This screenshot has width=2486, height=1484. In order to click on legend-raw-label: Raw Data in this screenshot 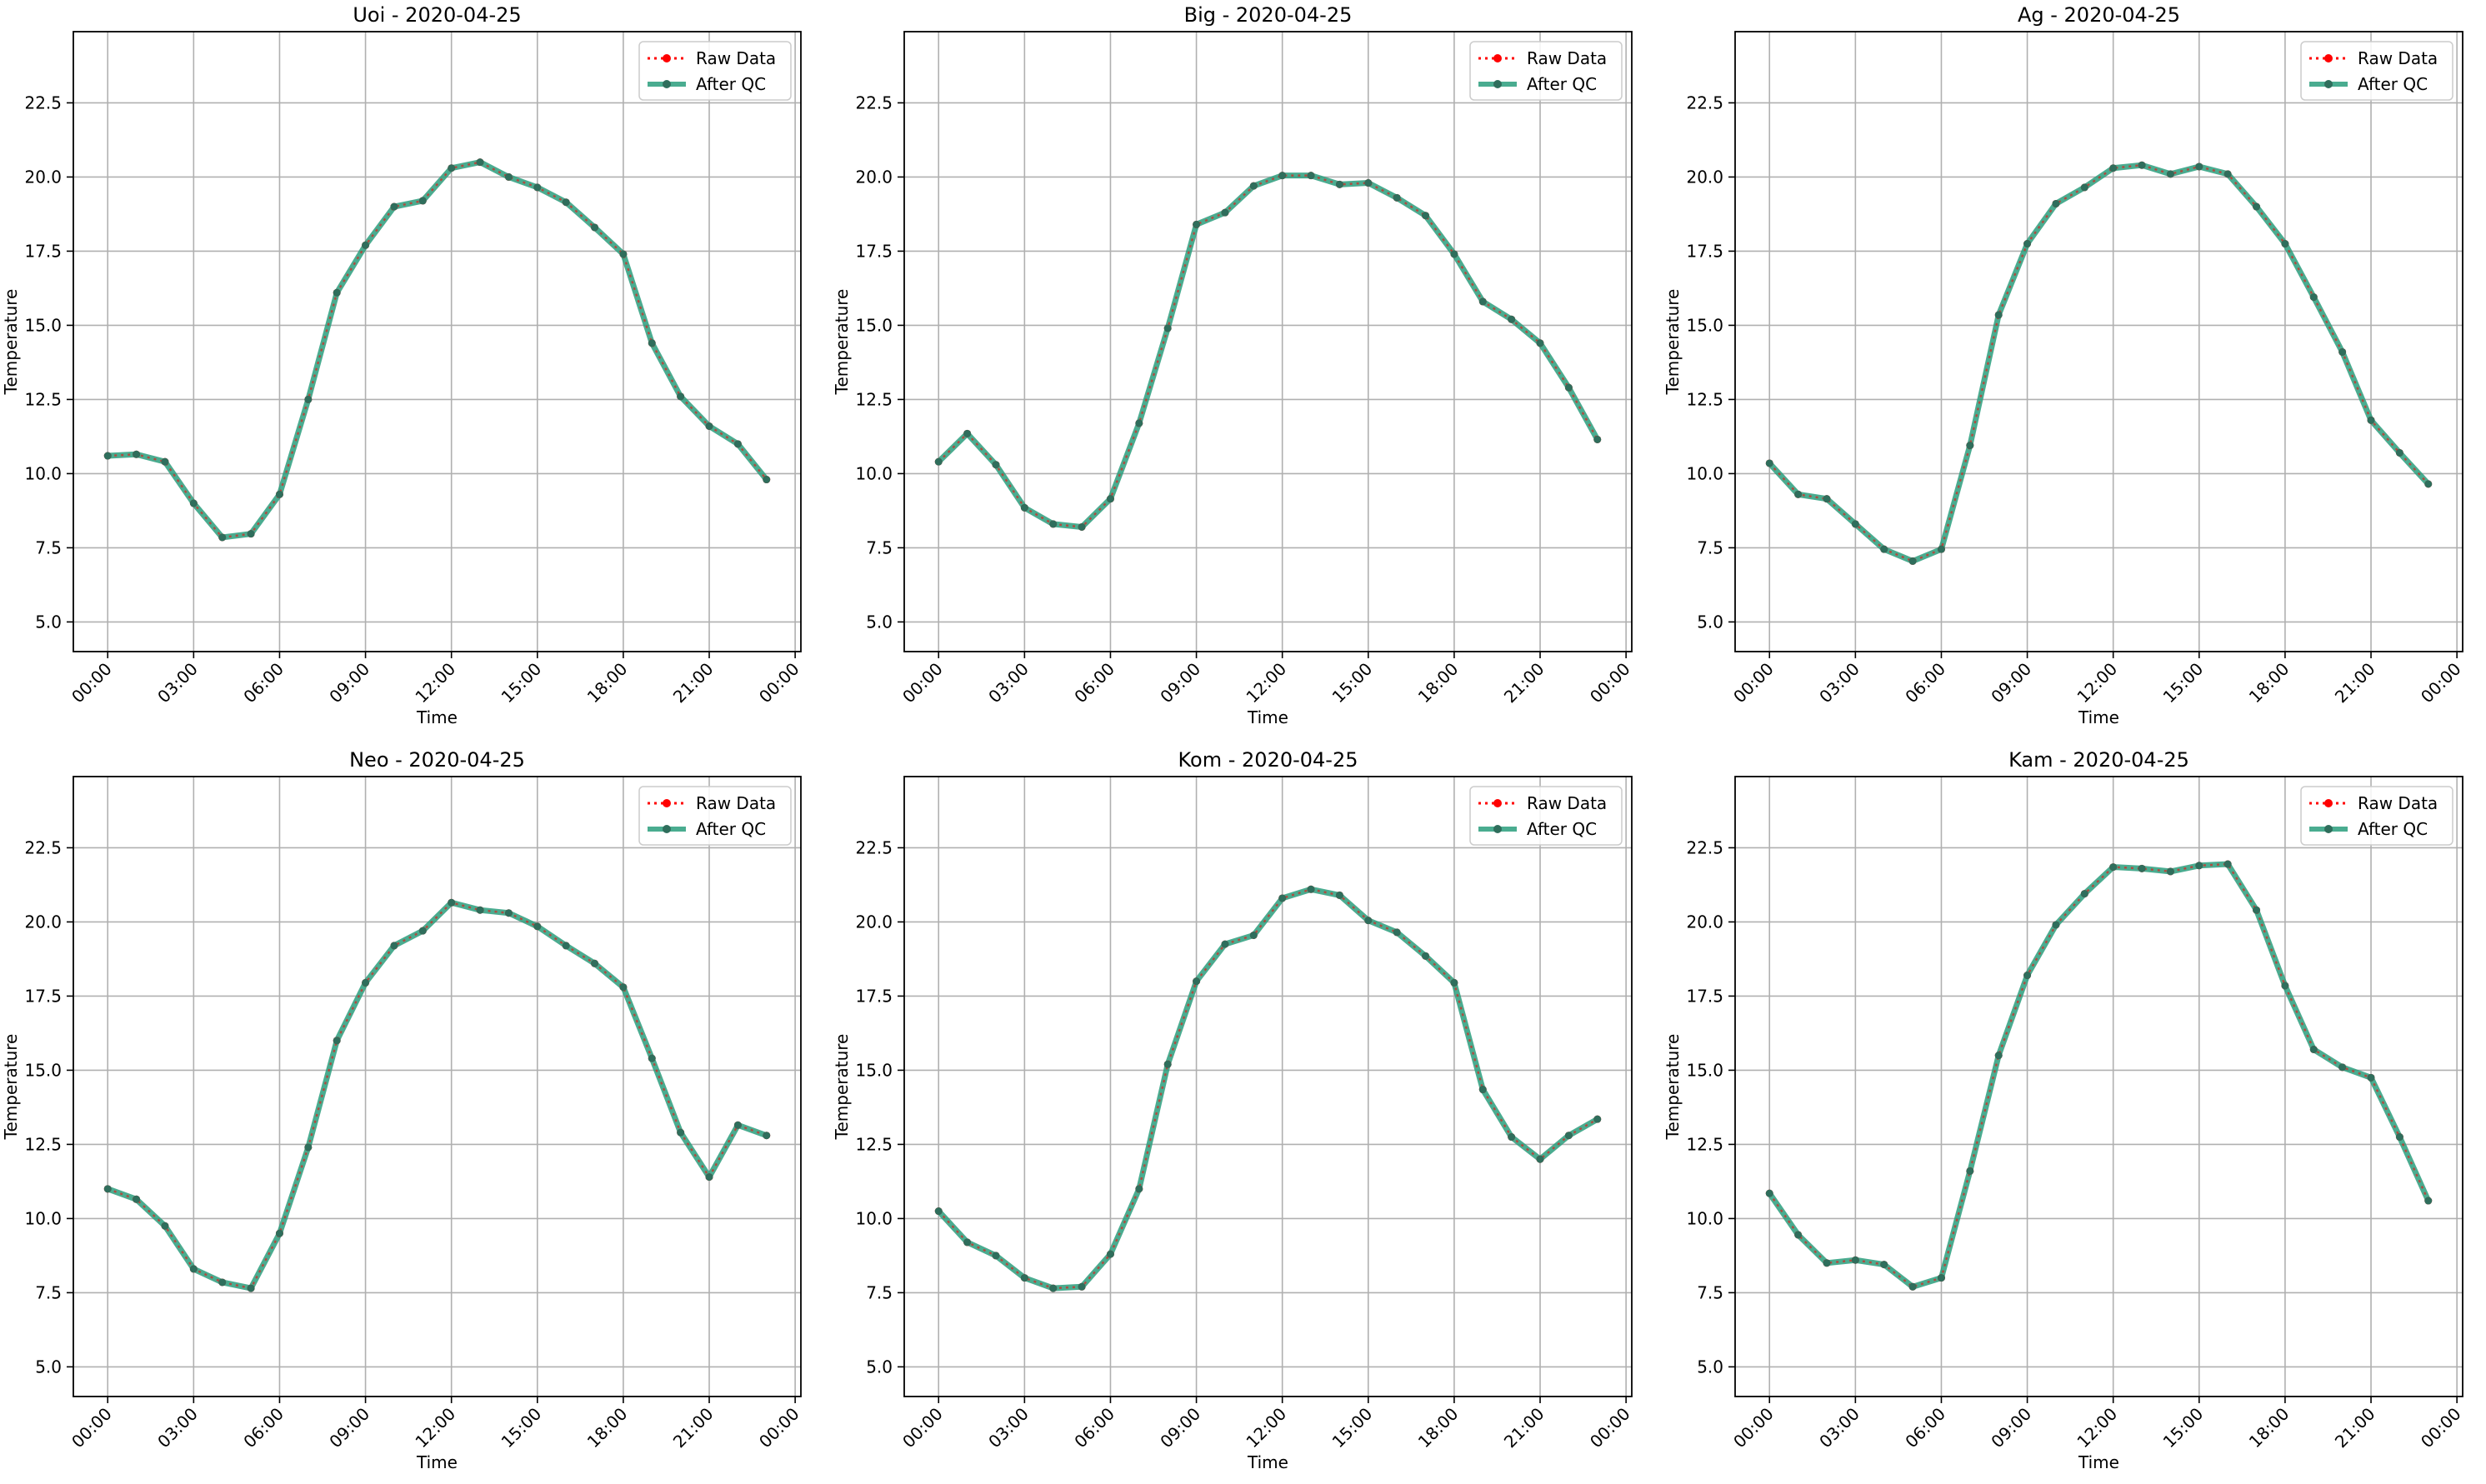, I will do `click(1567, 803)`.